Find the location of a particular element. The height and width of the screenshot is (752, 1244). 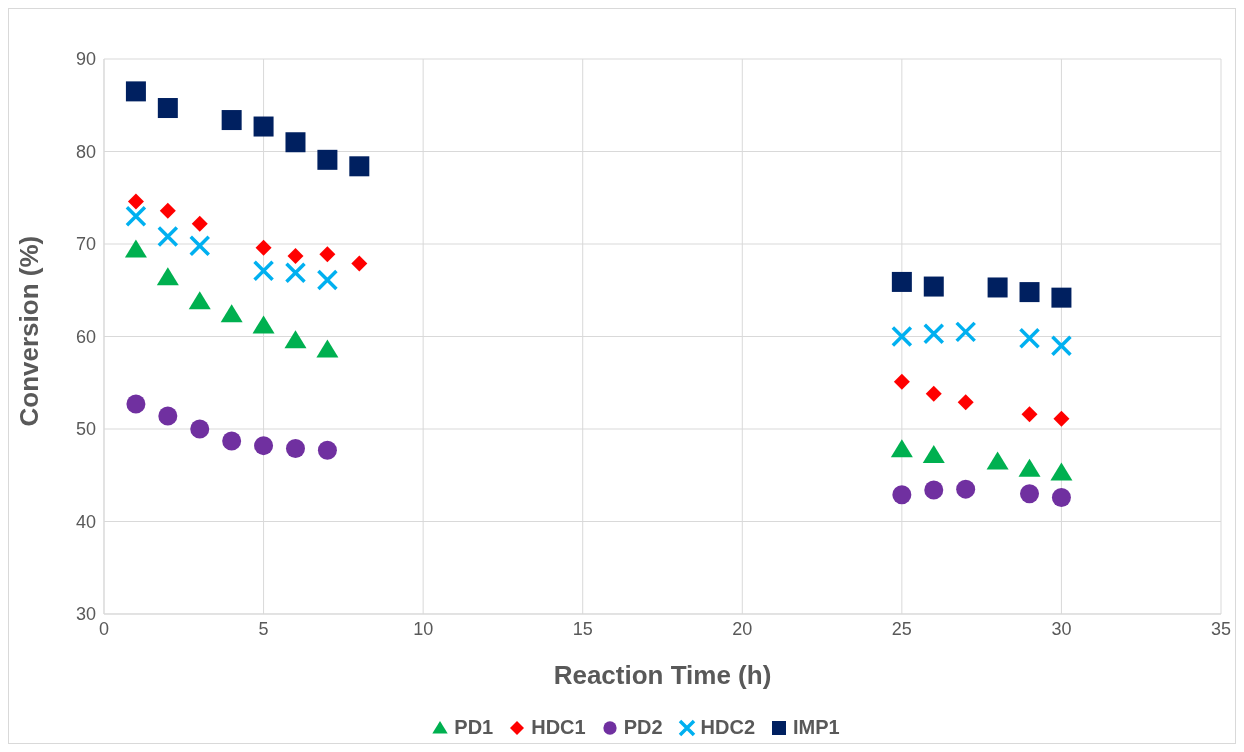

x-tick-label: 10 is located at coordinates (423, 628).